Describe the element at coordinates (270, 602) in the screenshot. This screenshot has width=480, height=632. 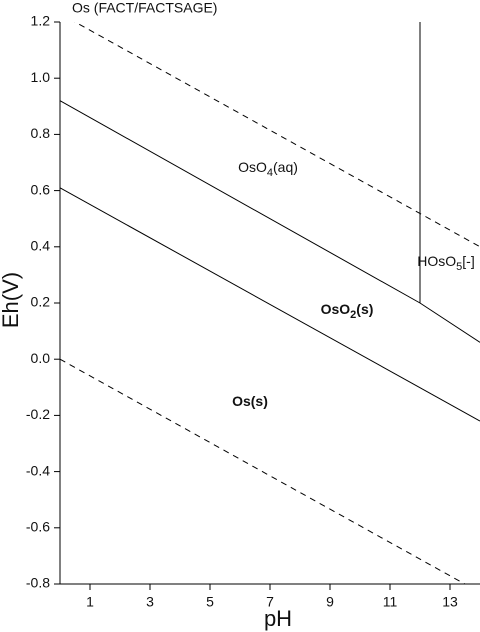
I see `x-tick-label: 7` at that location.